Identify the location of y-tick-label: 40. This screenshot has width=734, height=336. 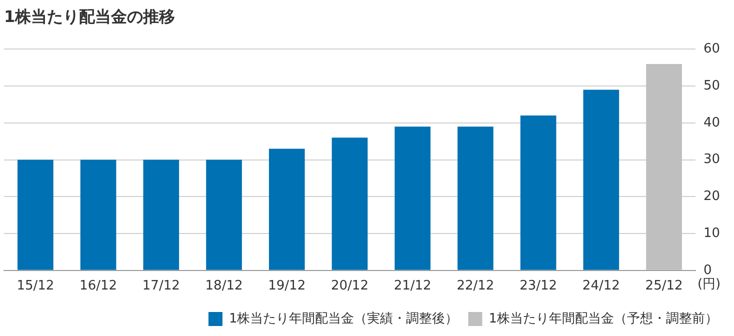
(711, 122).